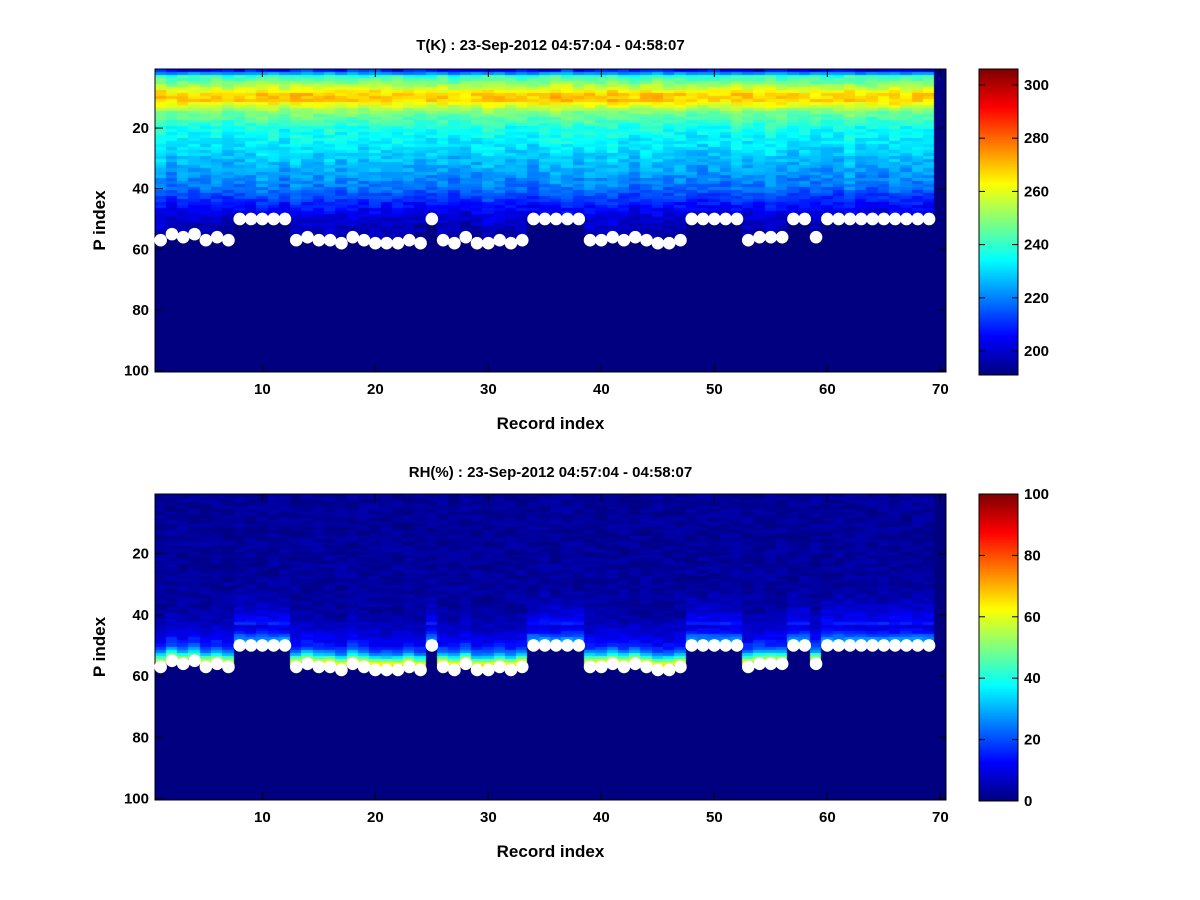  What do you see at coordinates (140, 554) in the screenshot?
I see `y-tick-label: 20` at bounding box center [140, 554].